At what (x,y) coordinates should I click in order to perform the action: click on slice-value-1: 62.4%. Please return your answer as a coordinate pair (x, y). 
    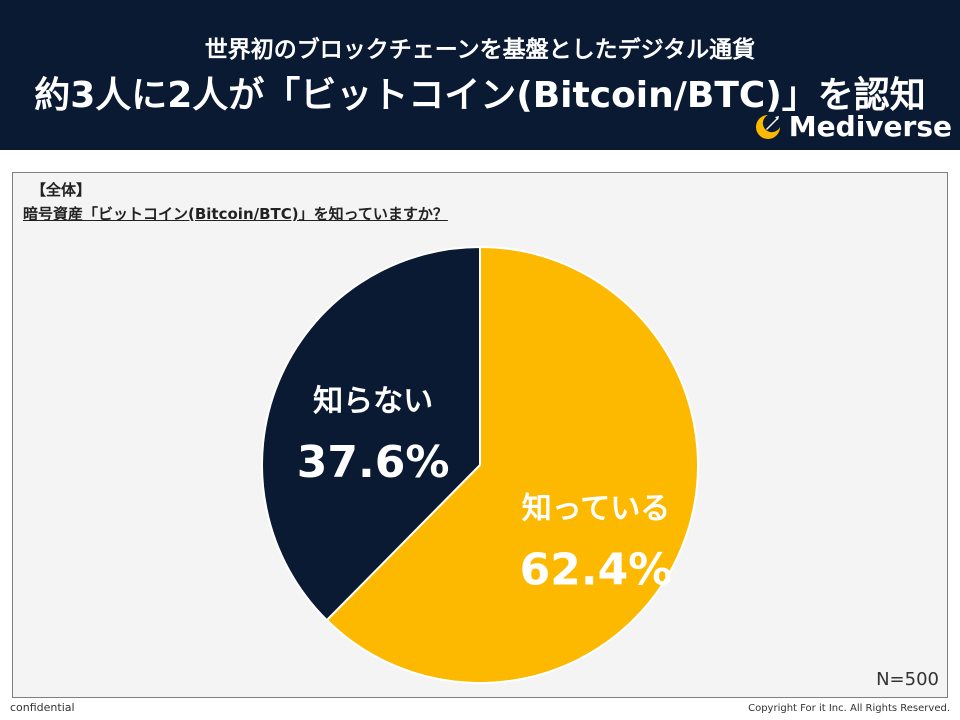
    Looking at the image, I should click on (596, 569).